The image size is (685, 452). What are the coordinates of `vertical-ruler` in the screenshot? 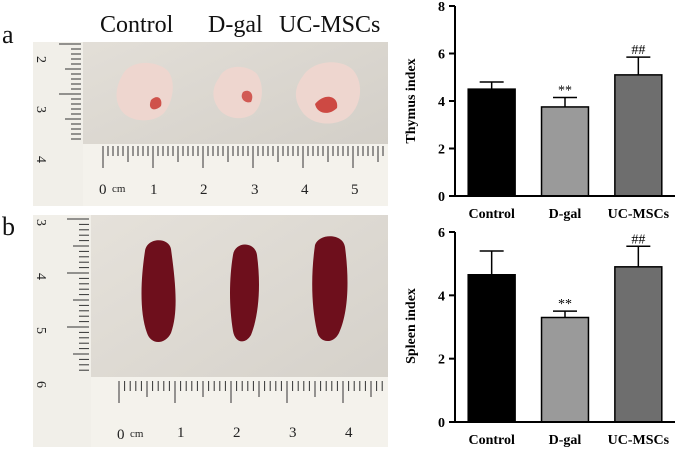 It's located at (62, 331).